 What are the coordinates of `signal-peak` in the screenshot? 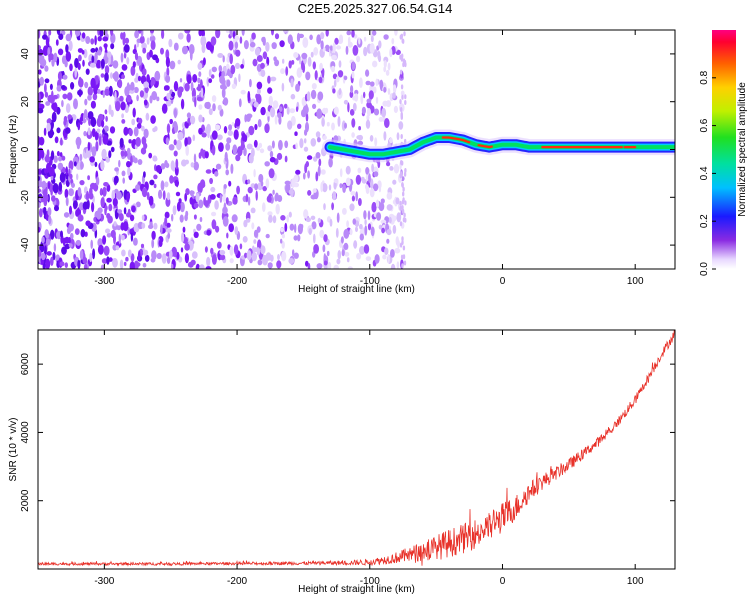 It's located at (485, 146).